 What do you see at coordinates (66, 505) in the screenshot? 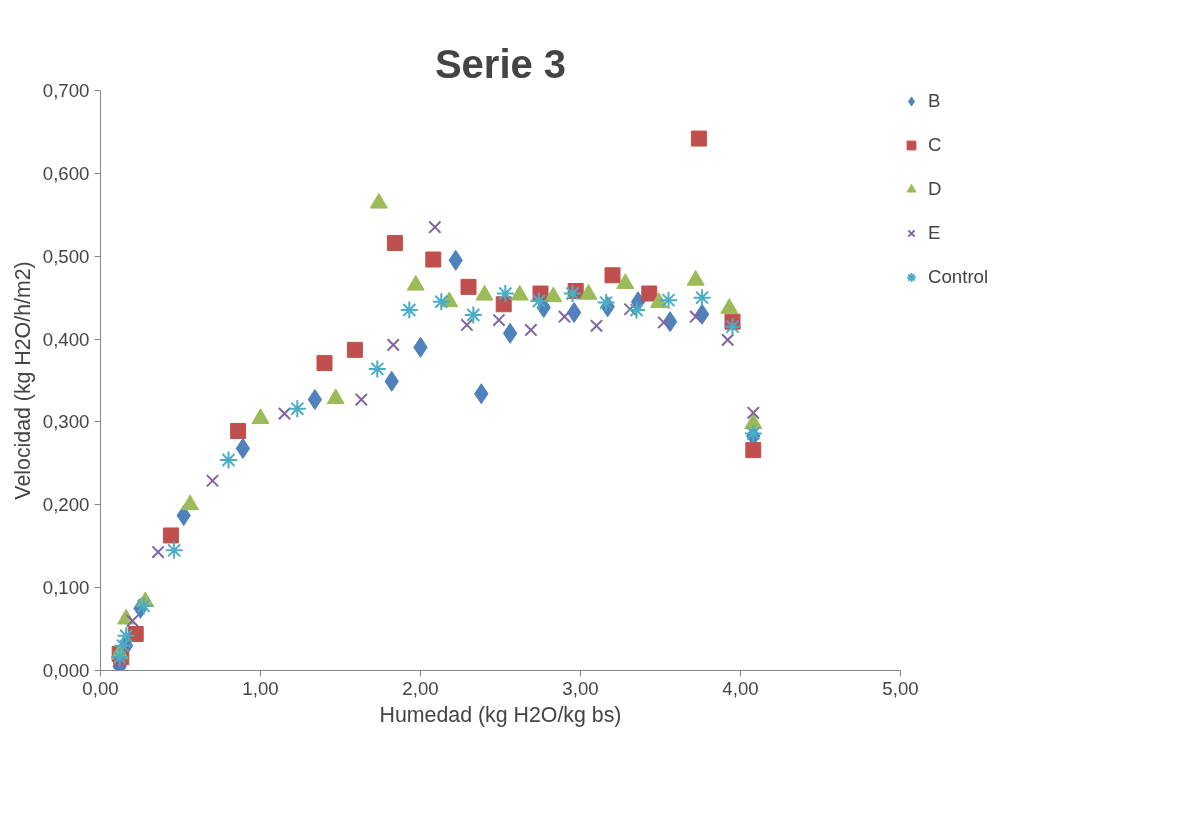
I see `y-tick-label: 0,200` at bounding box center [66, 505].